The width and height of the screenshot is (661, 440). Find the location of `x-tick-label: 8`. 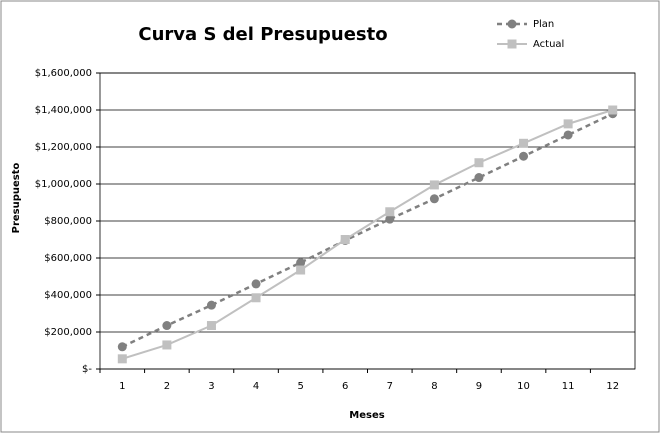

x-tick-label: 8 is located at coordinates (434, 386).